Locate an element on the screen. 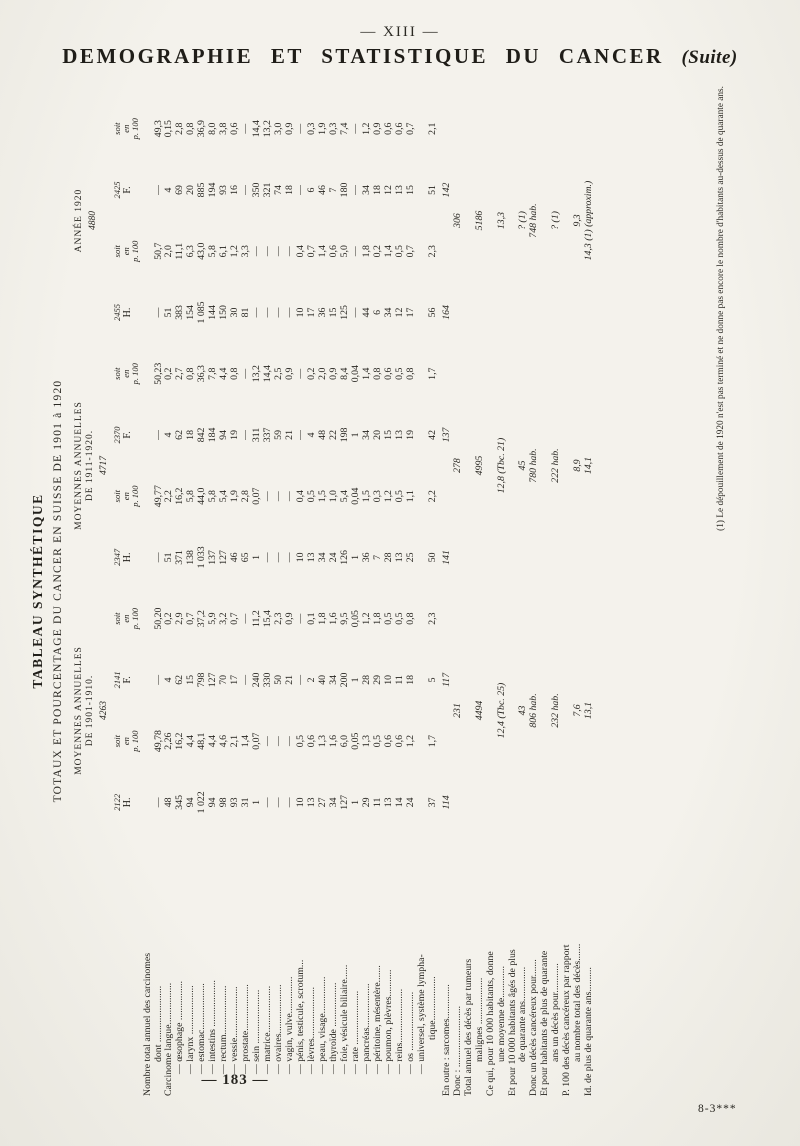 The width and height of the screenshot is (800, 1146). group-value: 14,1 is located at coordinates (589, 465).